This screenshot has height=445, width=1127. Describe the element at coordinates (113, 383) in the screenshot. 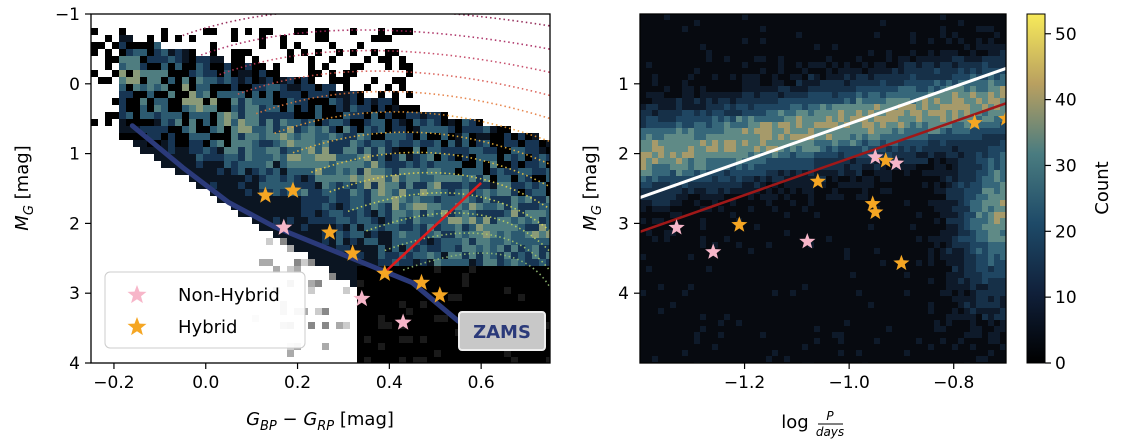

I see `x-tick-label: −0.2` at that location.